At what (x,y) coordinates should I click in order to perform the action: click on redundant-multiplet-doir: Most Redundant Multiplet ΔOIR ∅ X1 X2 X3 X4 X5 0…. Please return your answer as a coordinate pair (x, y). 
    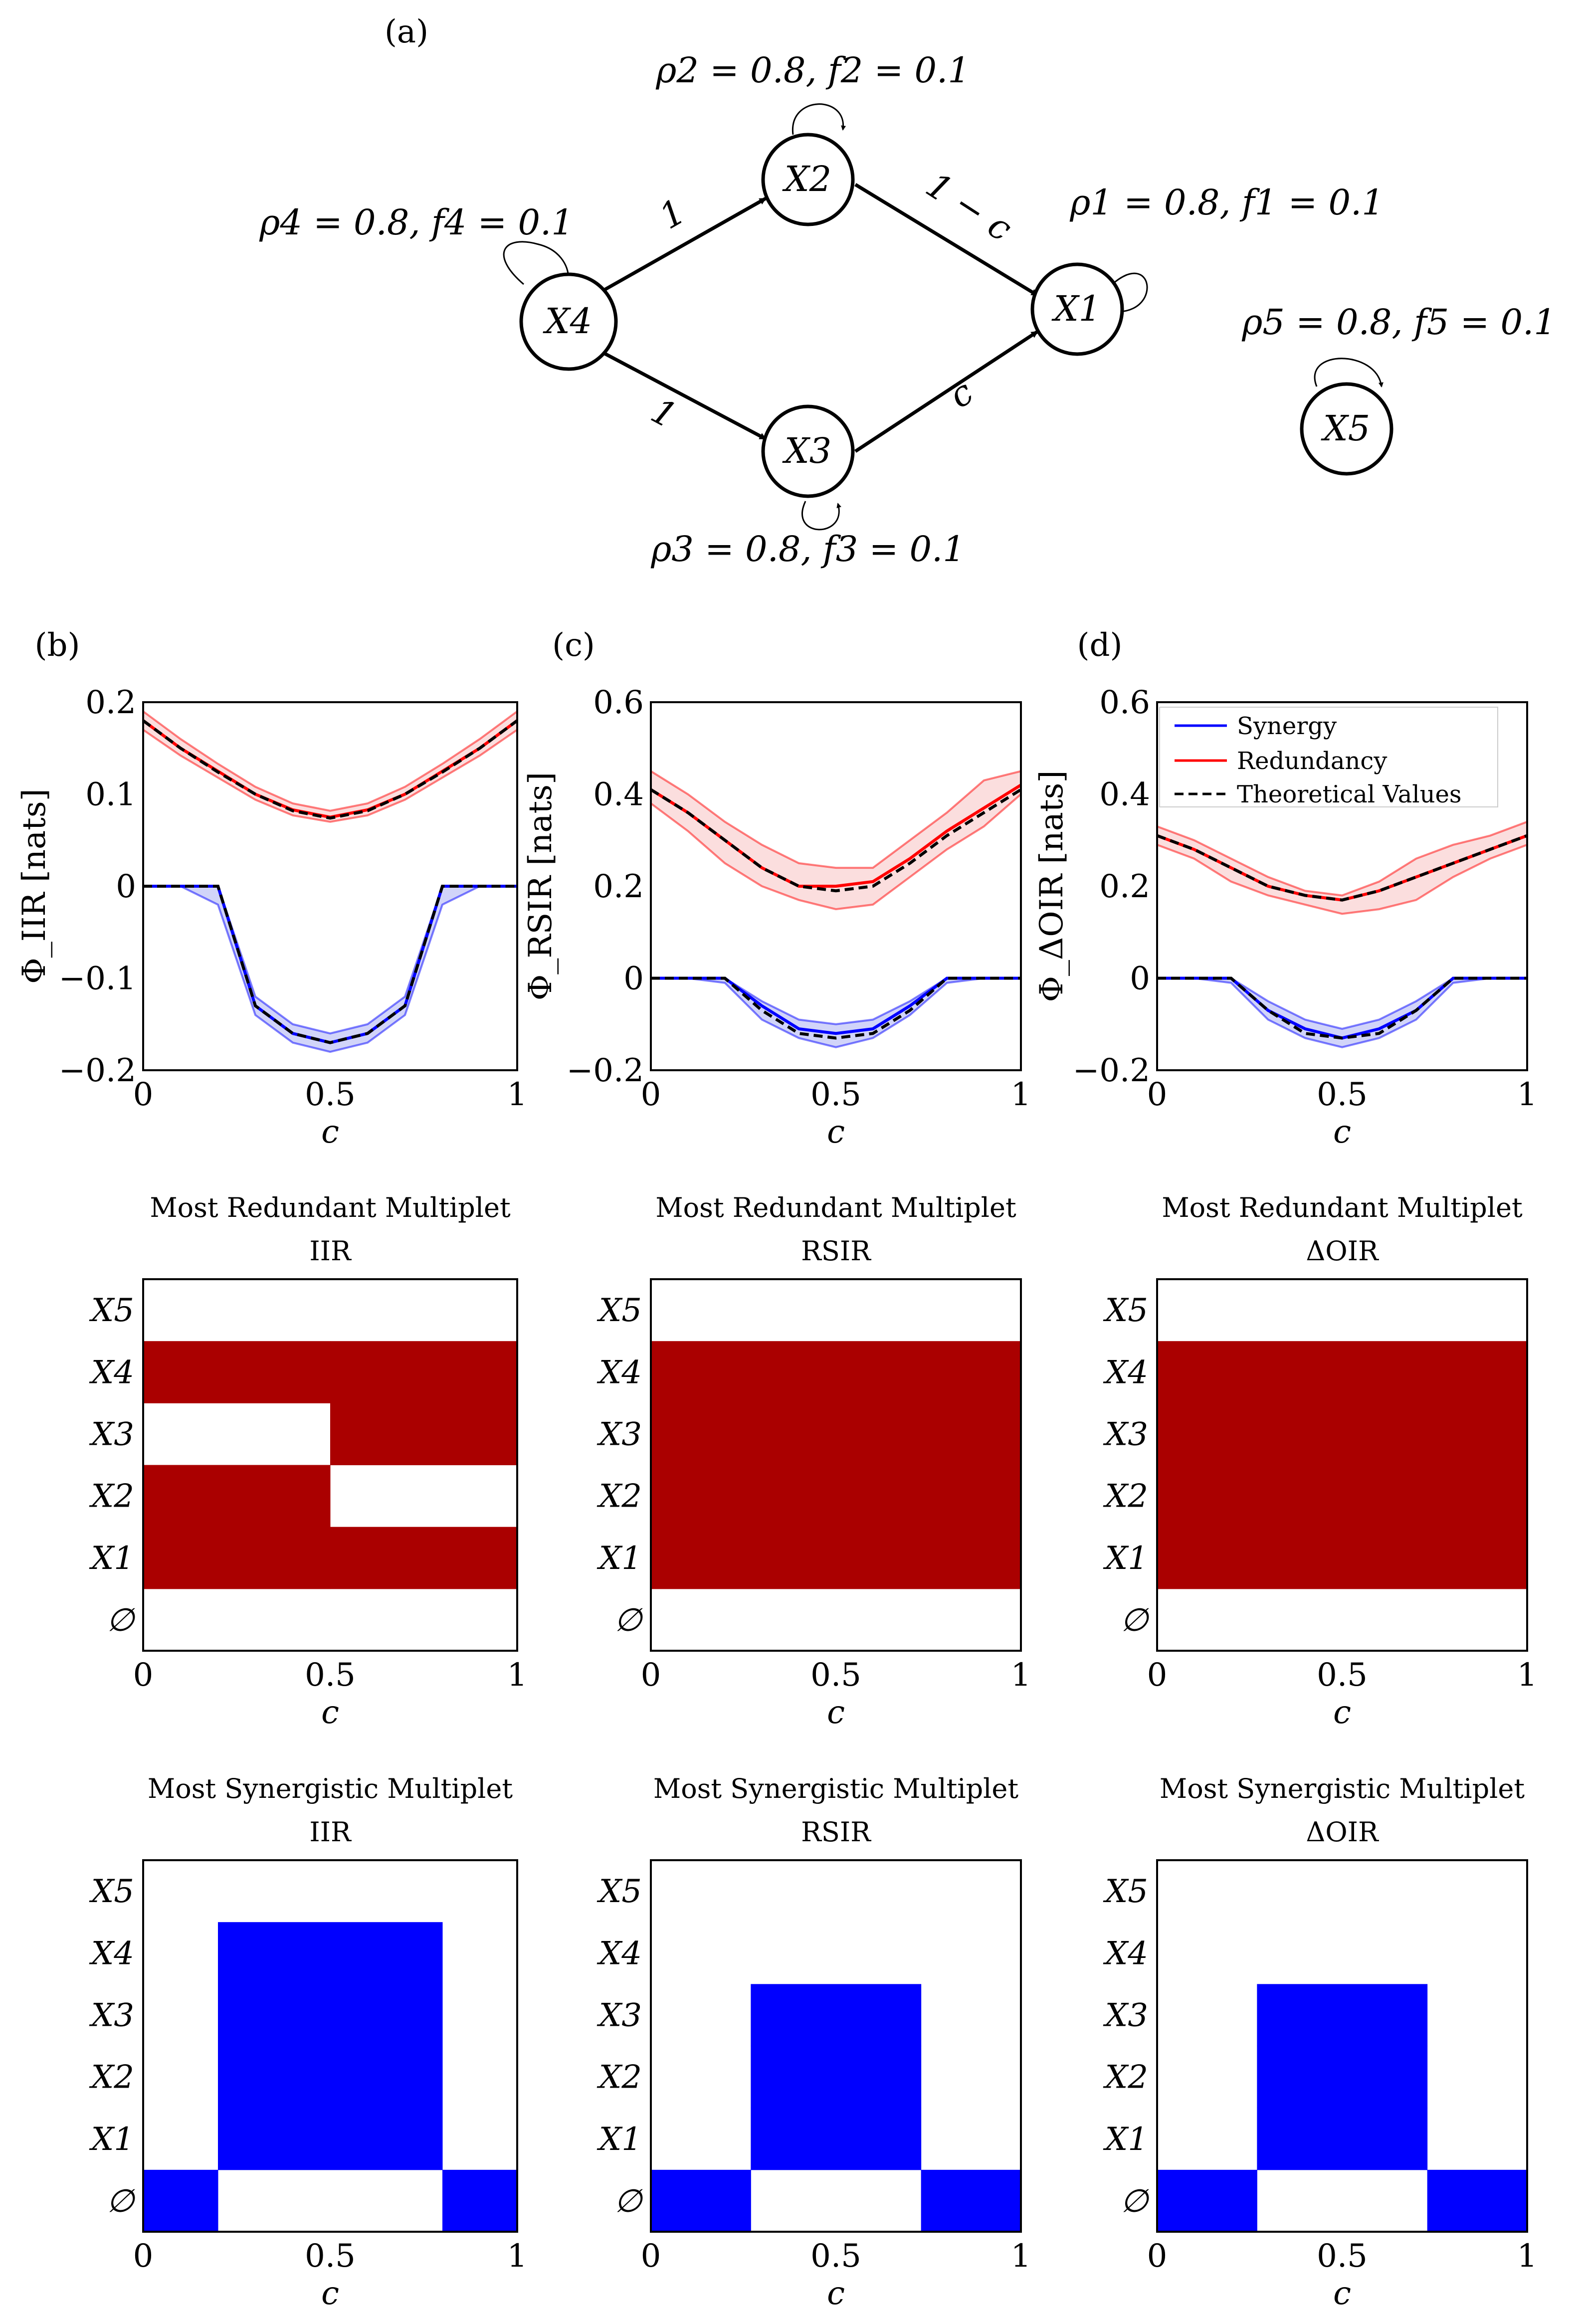
    Looking at the image, I should click on (1321, 1461).